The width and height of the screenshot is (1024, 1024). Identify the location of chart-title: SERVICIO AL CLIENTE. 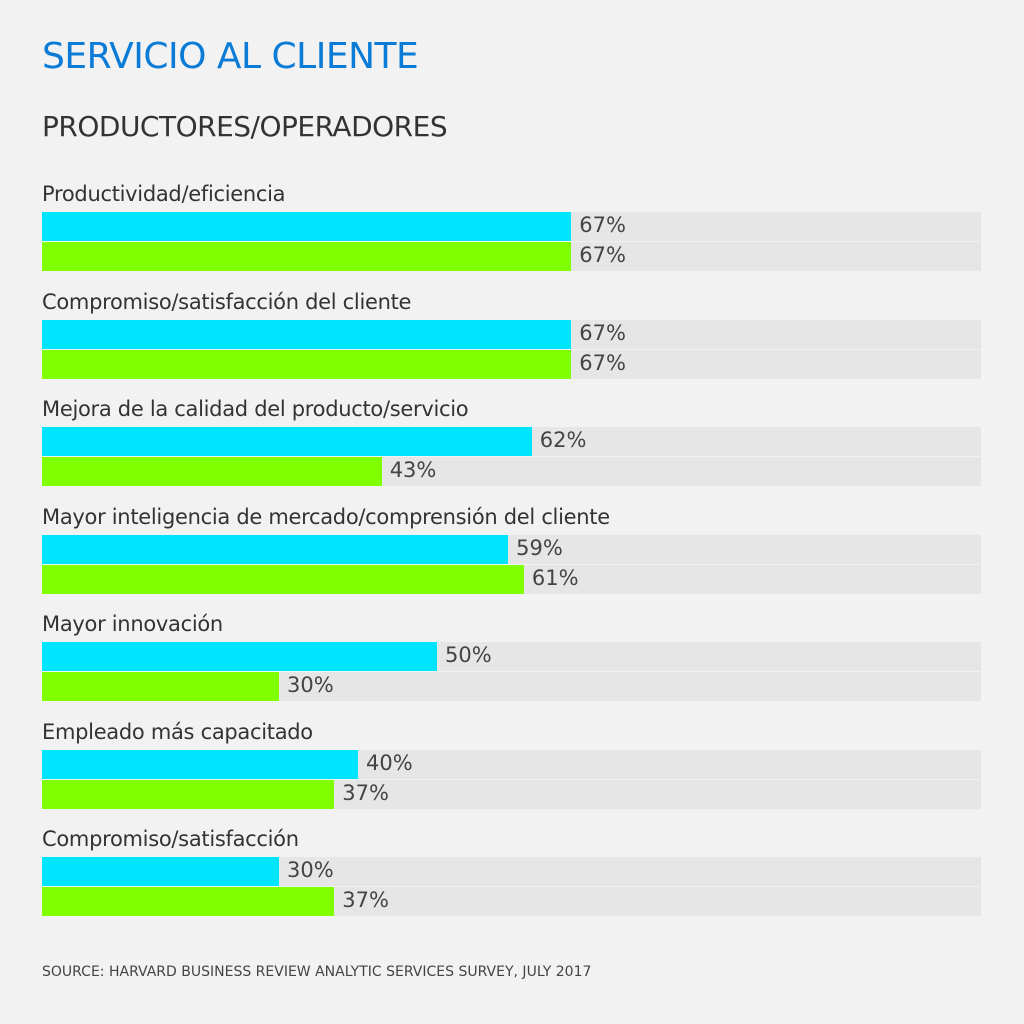
(230, 56).